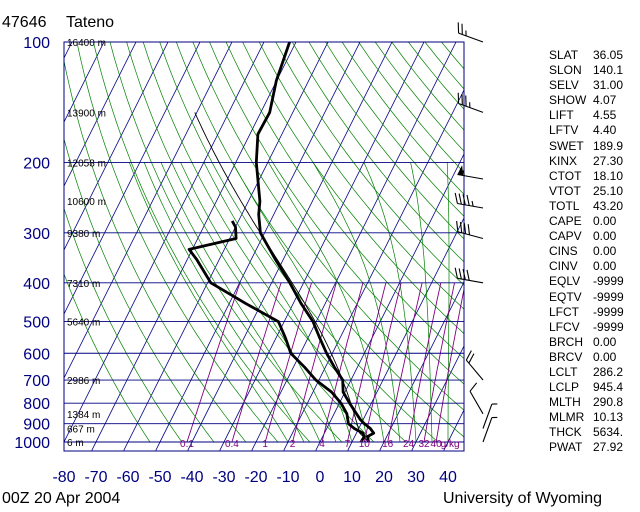  I want to click on stat-value: 31.00, so click(608, 85).